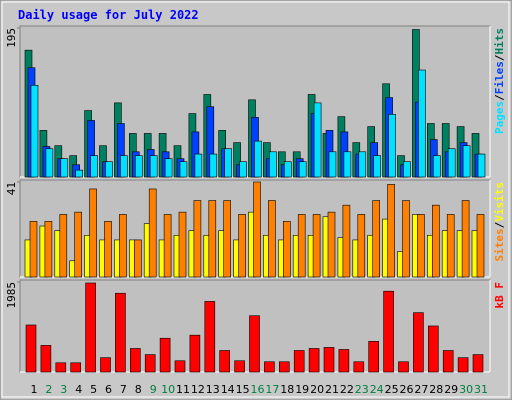  I want to click on legend: Sites/Visits, so click(499, 222).